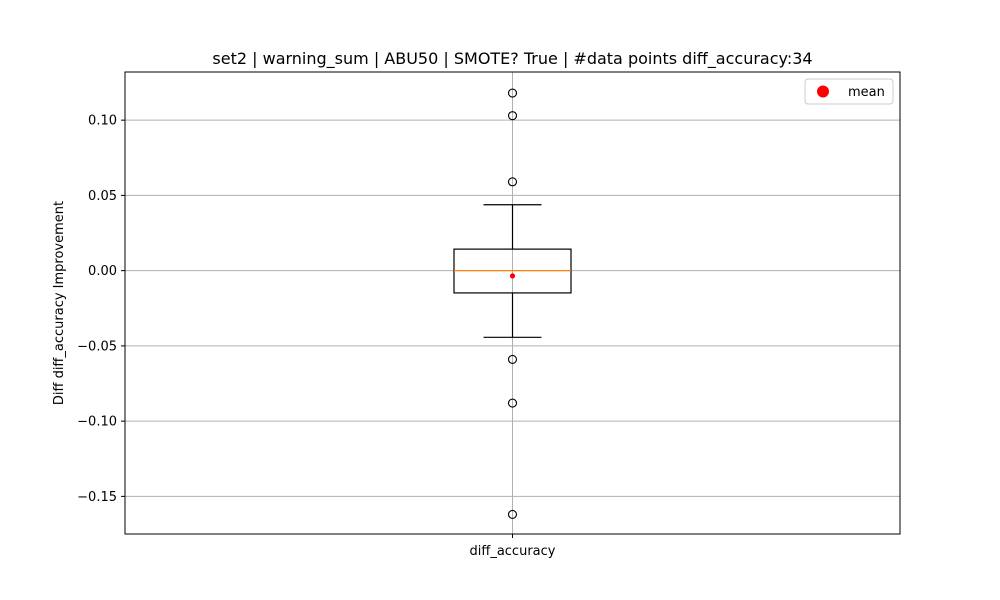  Describe the element at coordinates (97, 497) in the screenshot. I see `y-tick-label: −0.15` at that location.